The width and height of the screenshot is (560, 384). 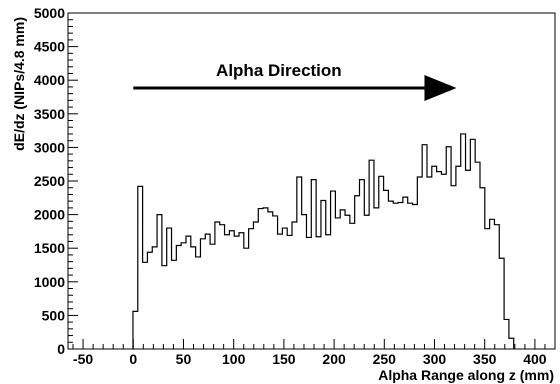 What do you see at coordinates (49, 181) in the screenshot?
I see `y-tick-label: 2500` at bounding box center [49, 181].